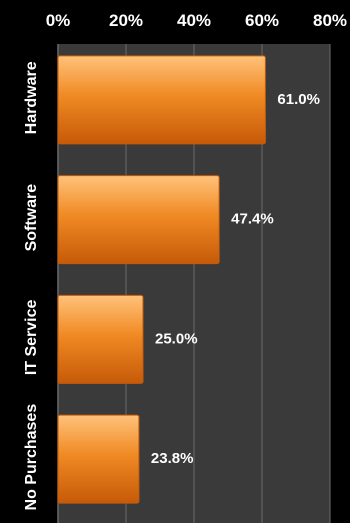  I want to click on x-tick-label: 20%, so click(126, 20).